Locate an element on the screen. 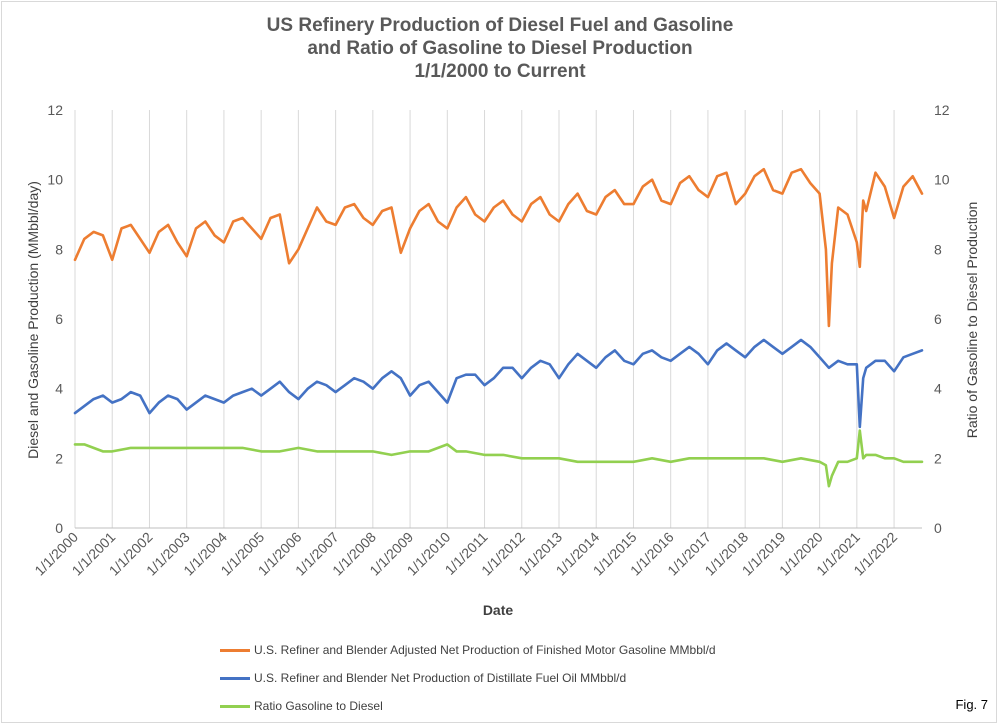 The width and height of the screenshot is (1000, 726). legend-item-ratio: Ratio Gasoline to Diesel is located at coordinates (468, 706).